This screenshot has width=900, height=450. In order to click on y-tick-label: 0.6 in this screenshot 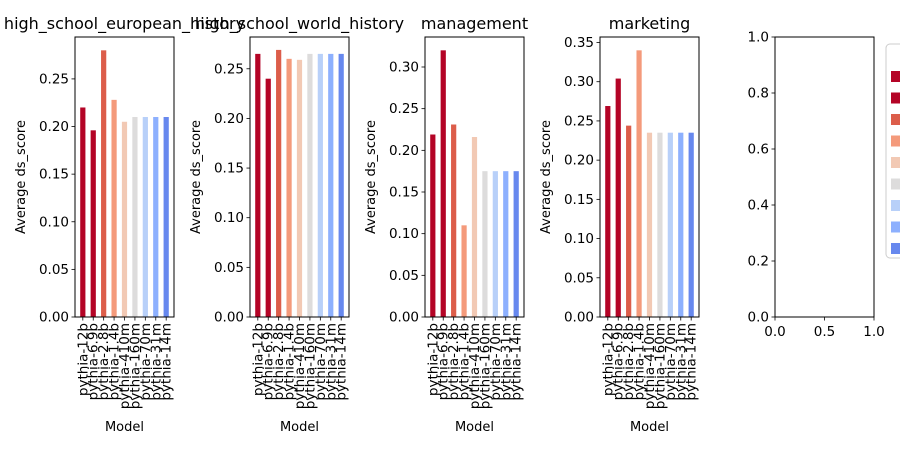, I will do `click(758, 150)`.